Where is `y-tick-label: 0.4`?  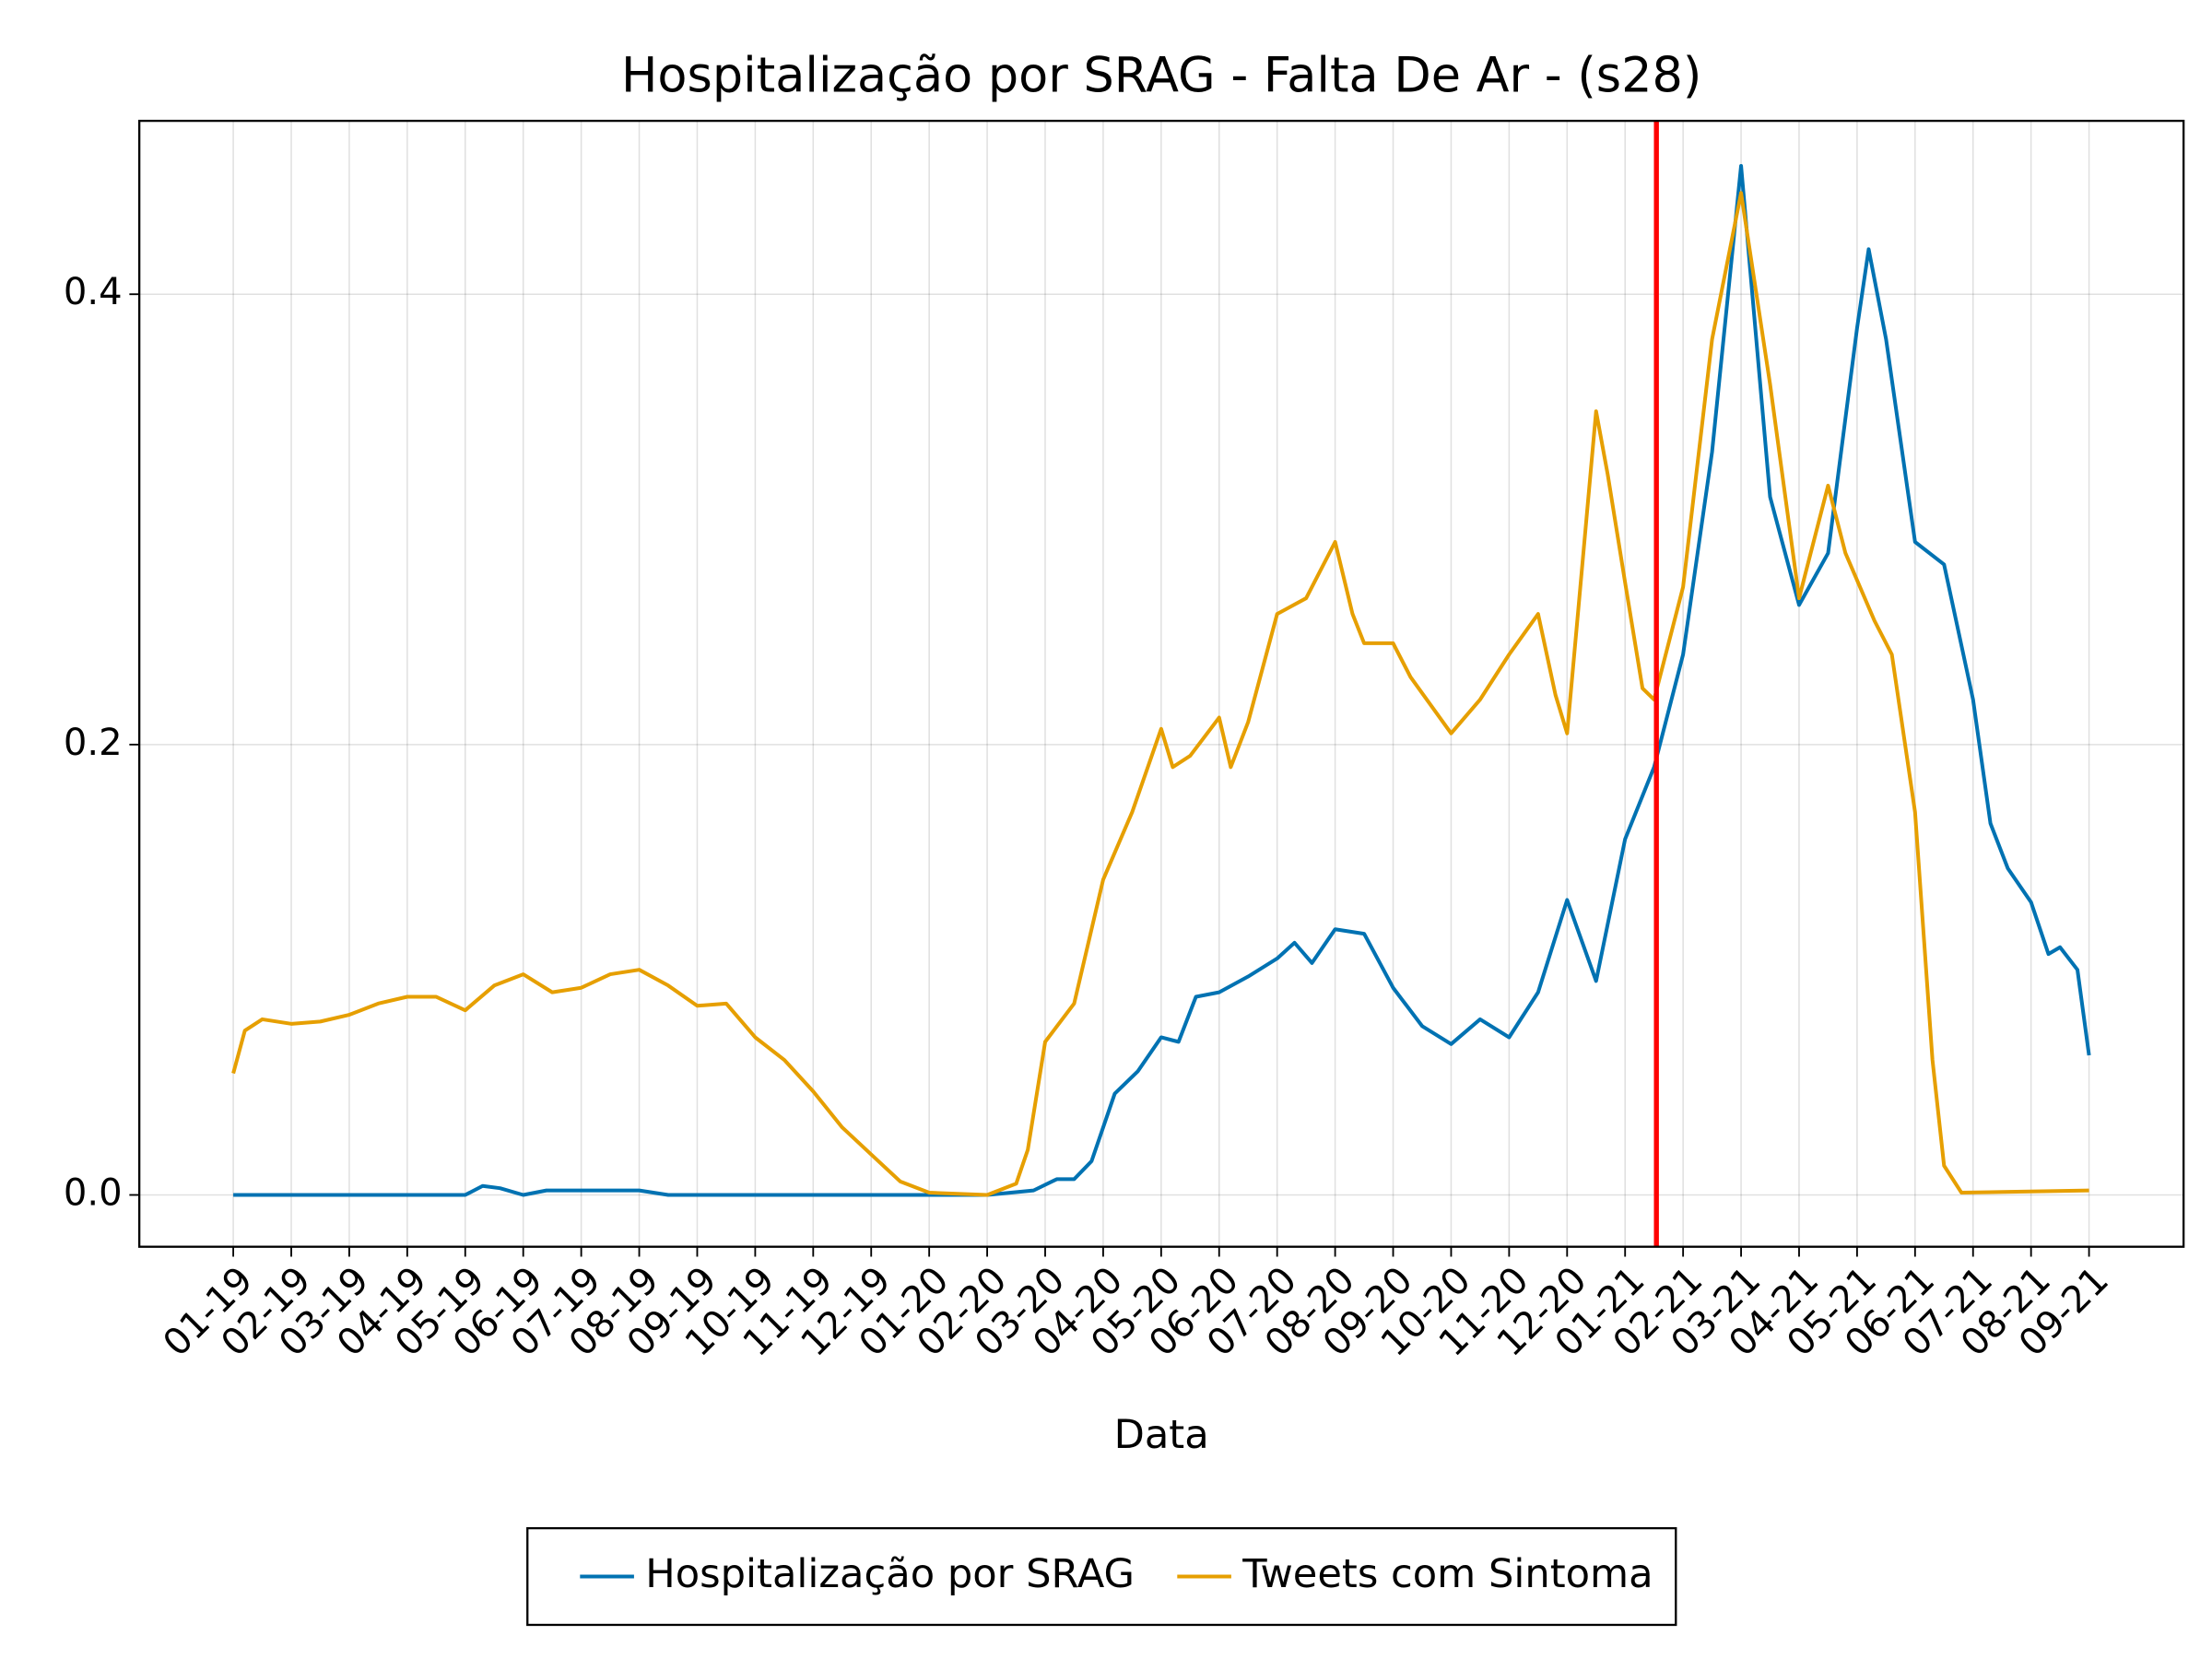 y-tick-label: 0.4 is located at coordinates (93, 292).